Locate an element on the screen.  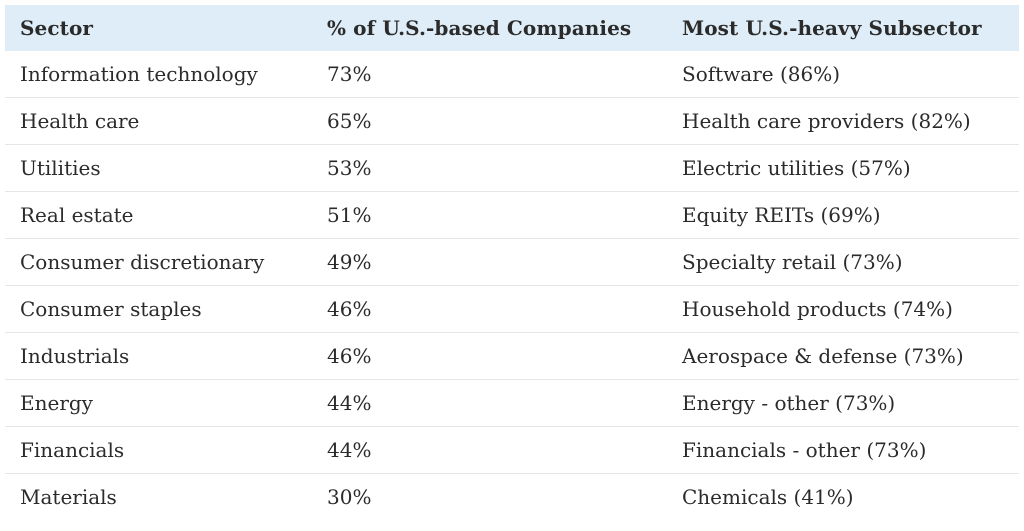
cell-subsector: Household products (74%) is located at coordinates (843, 309).